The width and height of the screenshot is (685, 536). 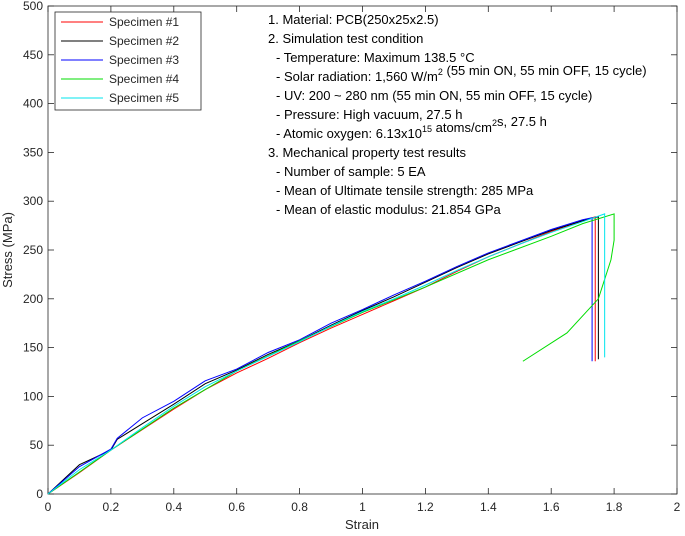 What do you see at coordinates (362, 507) in the screenshot?
I see `x-tick-label: 1` at bounding box center [362, 507].